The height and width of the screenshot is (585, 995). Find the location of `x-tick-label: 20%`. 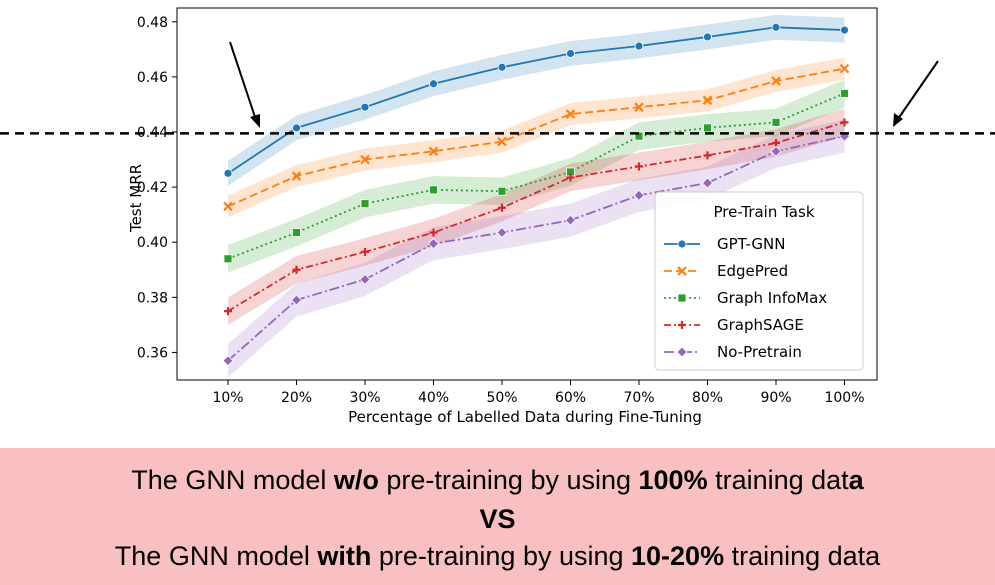

x-tick-label: 20% is located at coordinates (296, 398).